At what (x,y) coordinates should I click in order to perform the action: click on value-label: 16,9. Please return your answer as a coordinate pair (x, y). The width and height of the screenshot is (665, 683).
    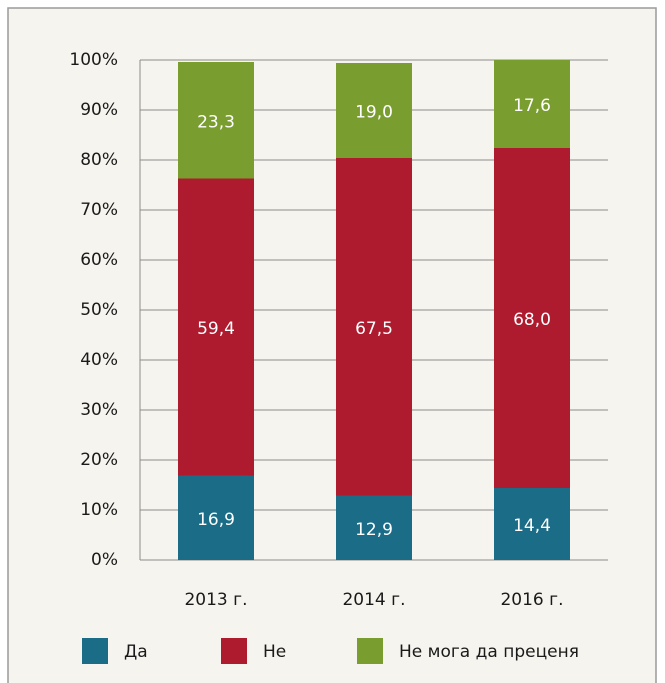
    Looking at the image, I should click on (216, 520).